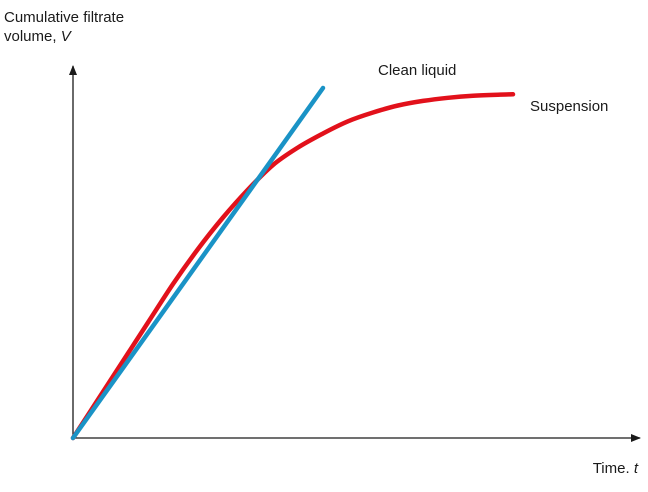 The image size is (648, 492). I want to click on y-axis-variable: V, so click(65, 36).